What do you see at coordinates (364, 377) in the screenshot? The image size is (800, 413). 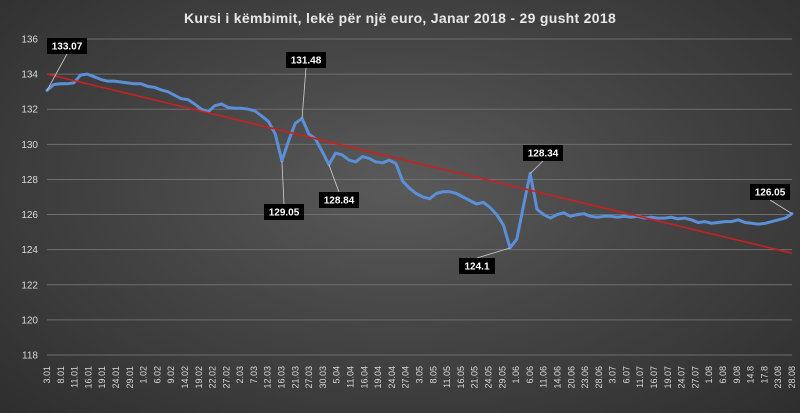 I see `x-tick-label: 16.04` at bounding box center [364, 377].